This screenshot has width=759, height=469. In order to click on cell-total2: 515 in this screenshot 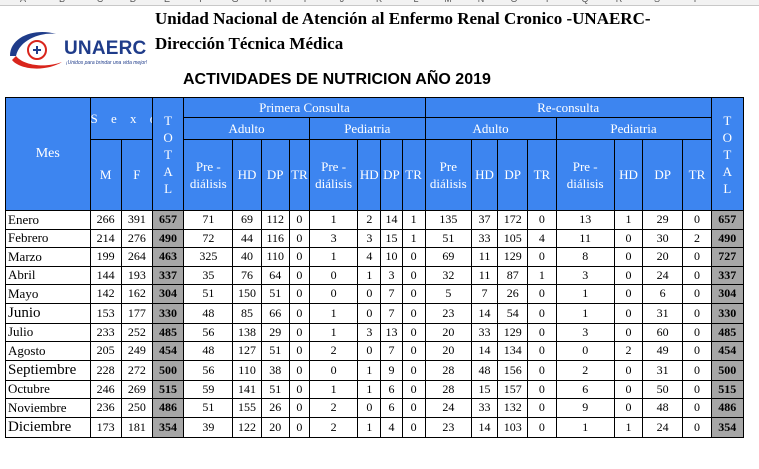, I will do `click(727, 389)`.